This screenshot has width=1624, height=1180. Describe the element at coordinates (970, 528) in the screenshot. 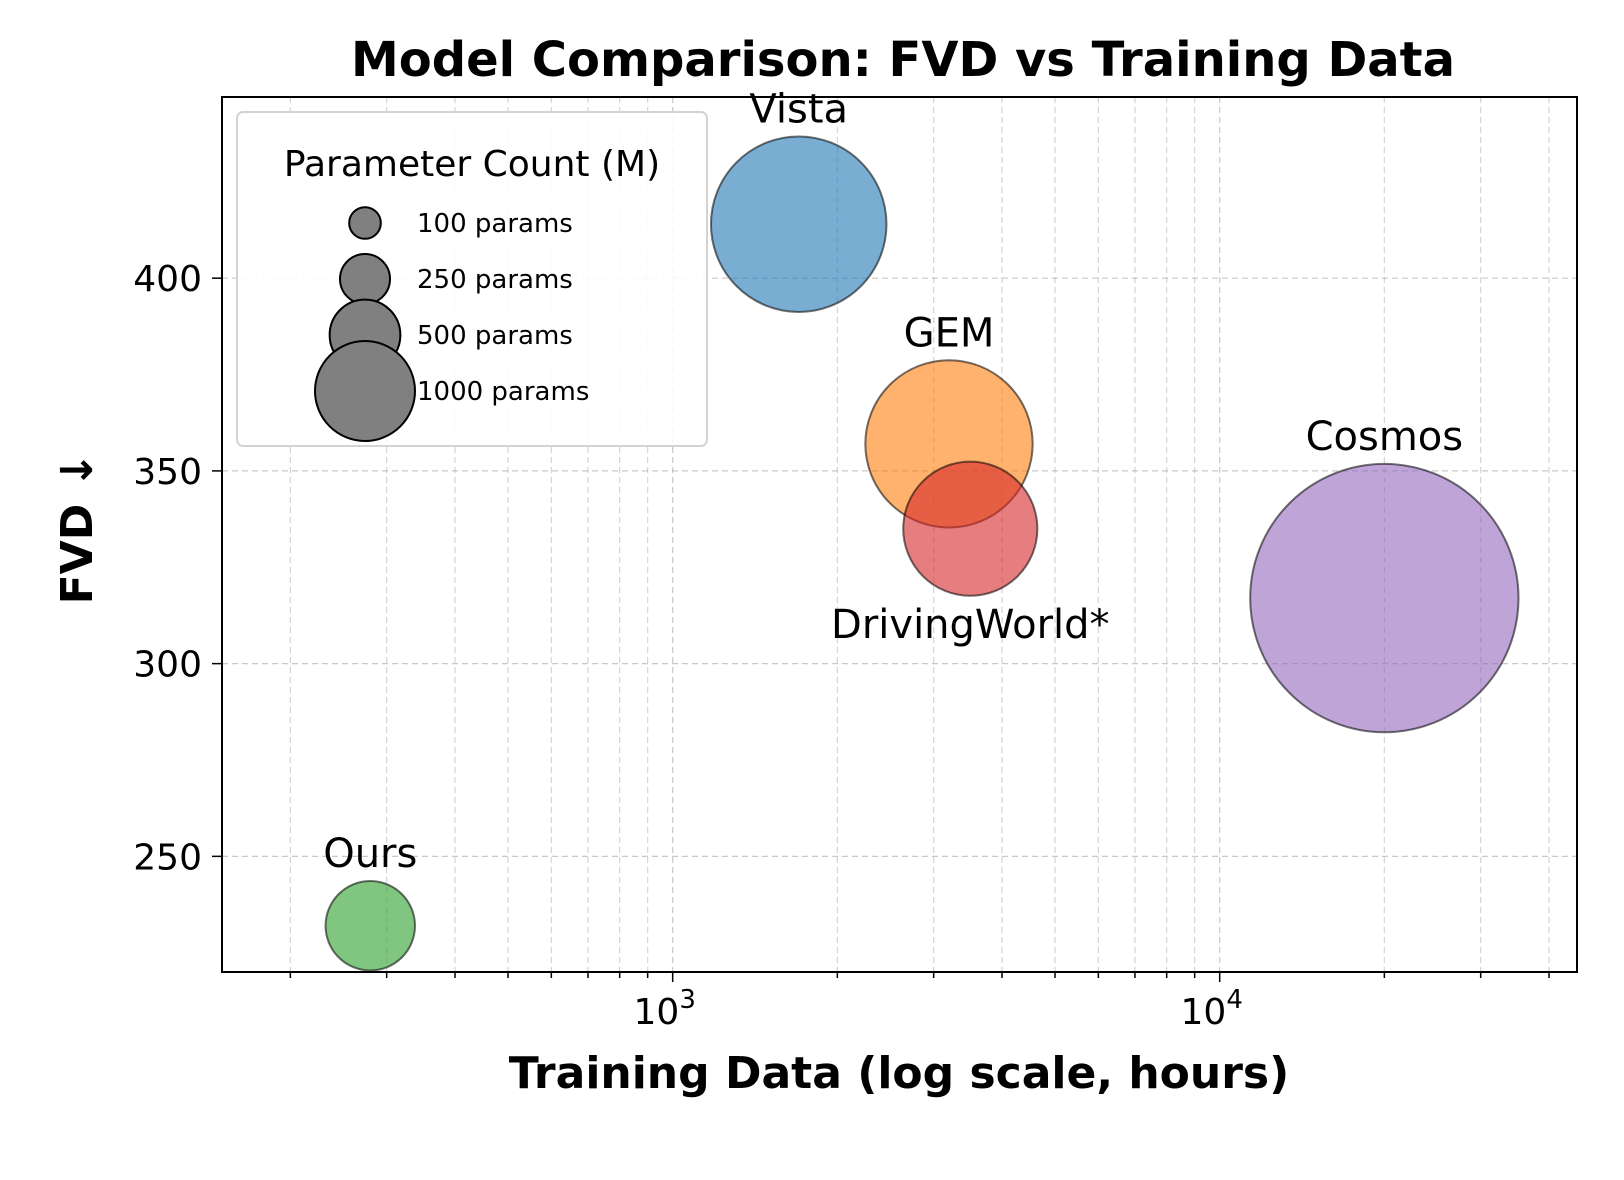

I see `bubble-drivingworld` at that location.